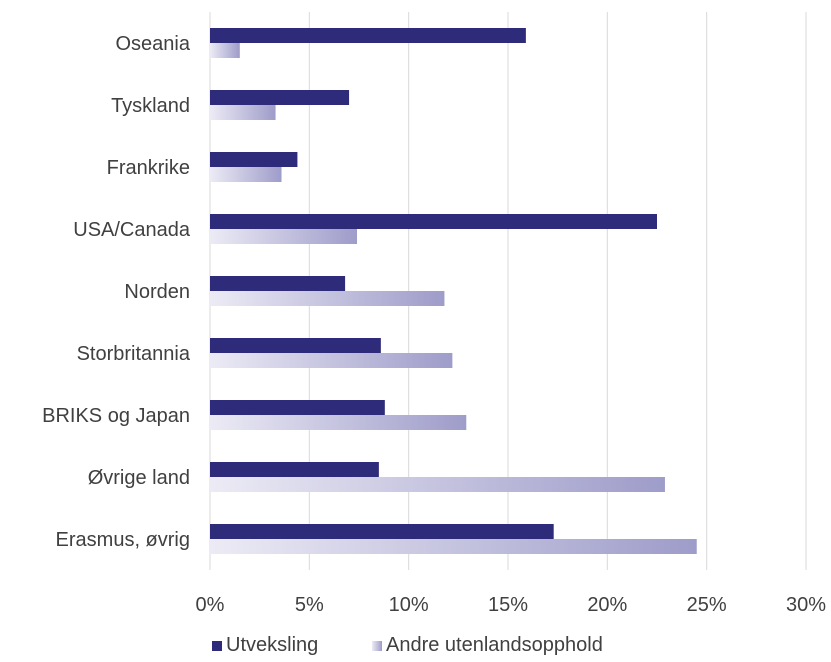 The image size is (831, 662). I want to click on legend-label-utveksling: Utveksling, so click(272, 645).